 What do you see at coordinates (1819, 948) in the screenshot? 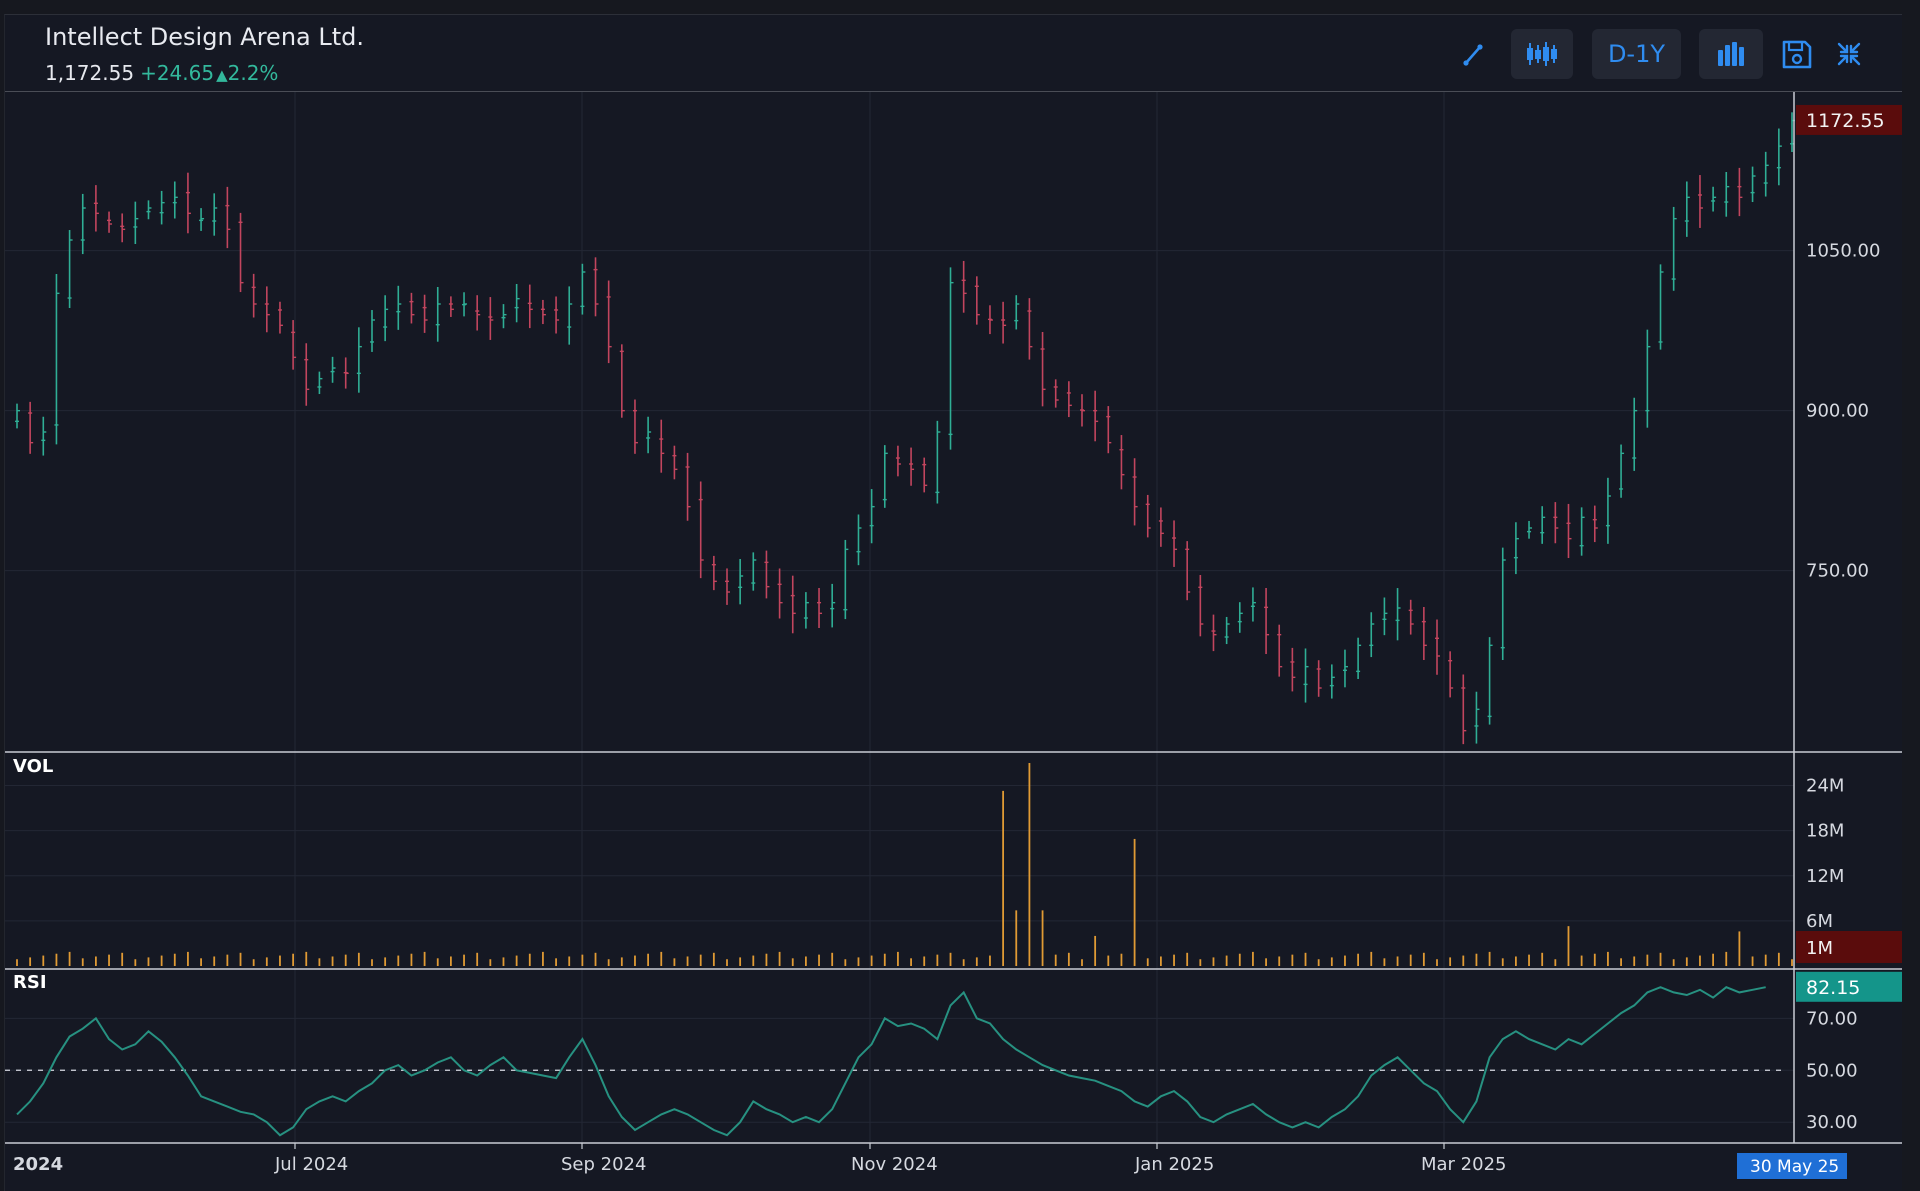
I see `volume-last-label: 1M` at bounding box center [1819, 948].